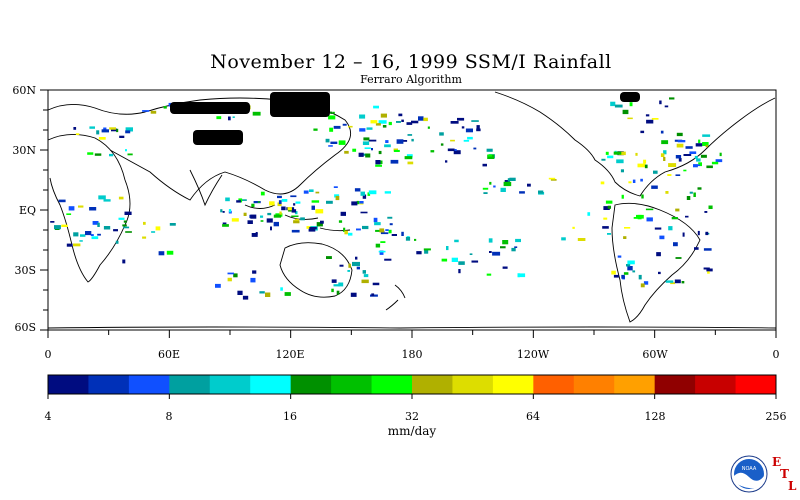 Image resolution: width=800 pixels, height=500 pixels. Describe the element at coordinates (412, 354) in the screenshot. I see `lon-label-180: 180` at that location.